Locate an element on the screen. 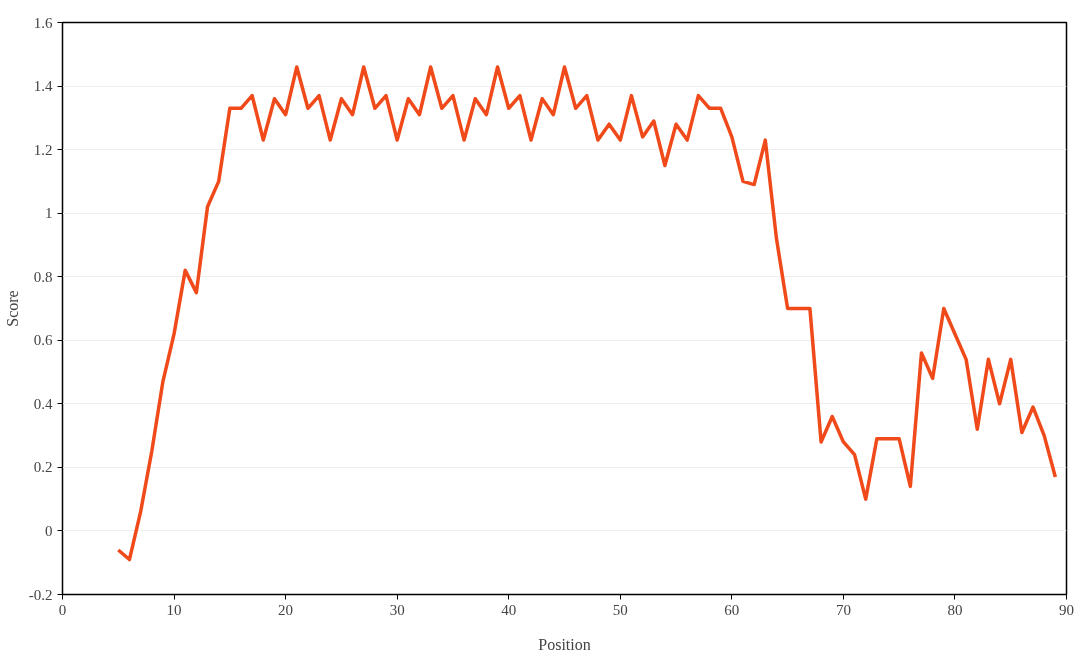  x-tick-label: 10 is located at coordinates (174, 609).